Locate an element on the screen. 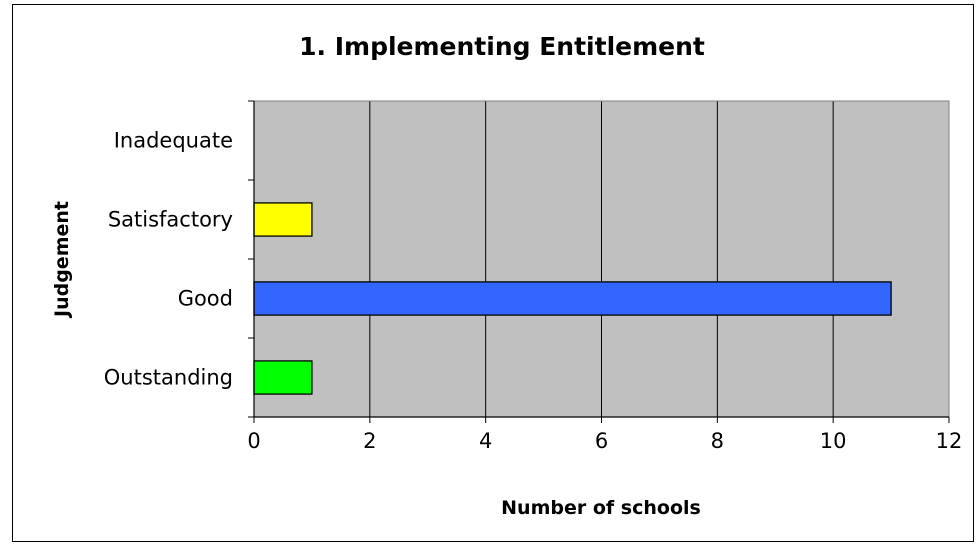 The height and width of the screenshot is (546, 978). x-tick-label-2: 2 is located at coordinates (369, 441).